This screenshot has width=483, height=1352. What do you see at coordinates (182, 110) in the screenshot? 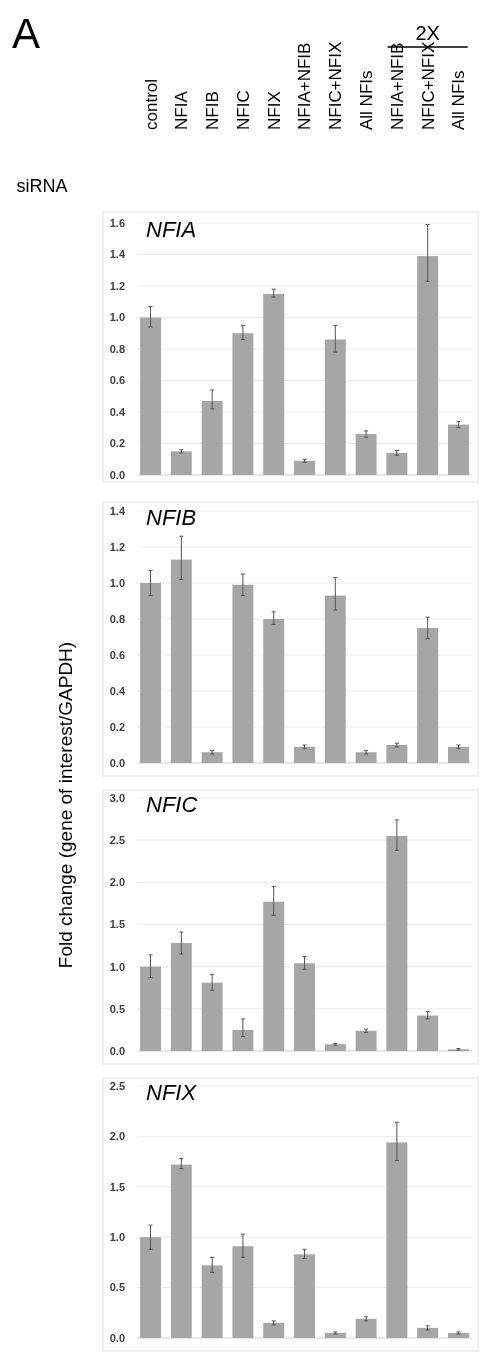
I see `x-tick-label: NFIA` at bounding box center [182, 110].